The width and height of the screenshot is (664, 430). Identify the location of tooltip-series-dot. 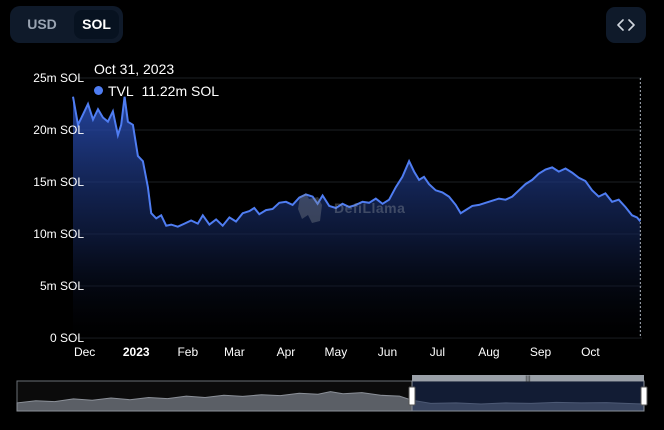
(98, 90).